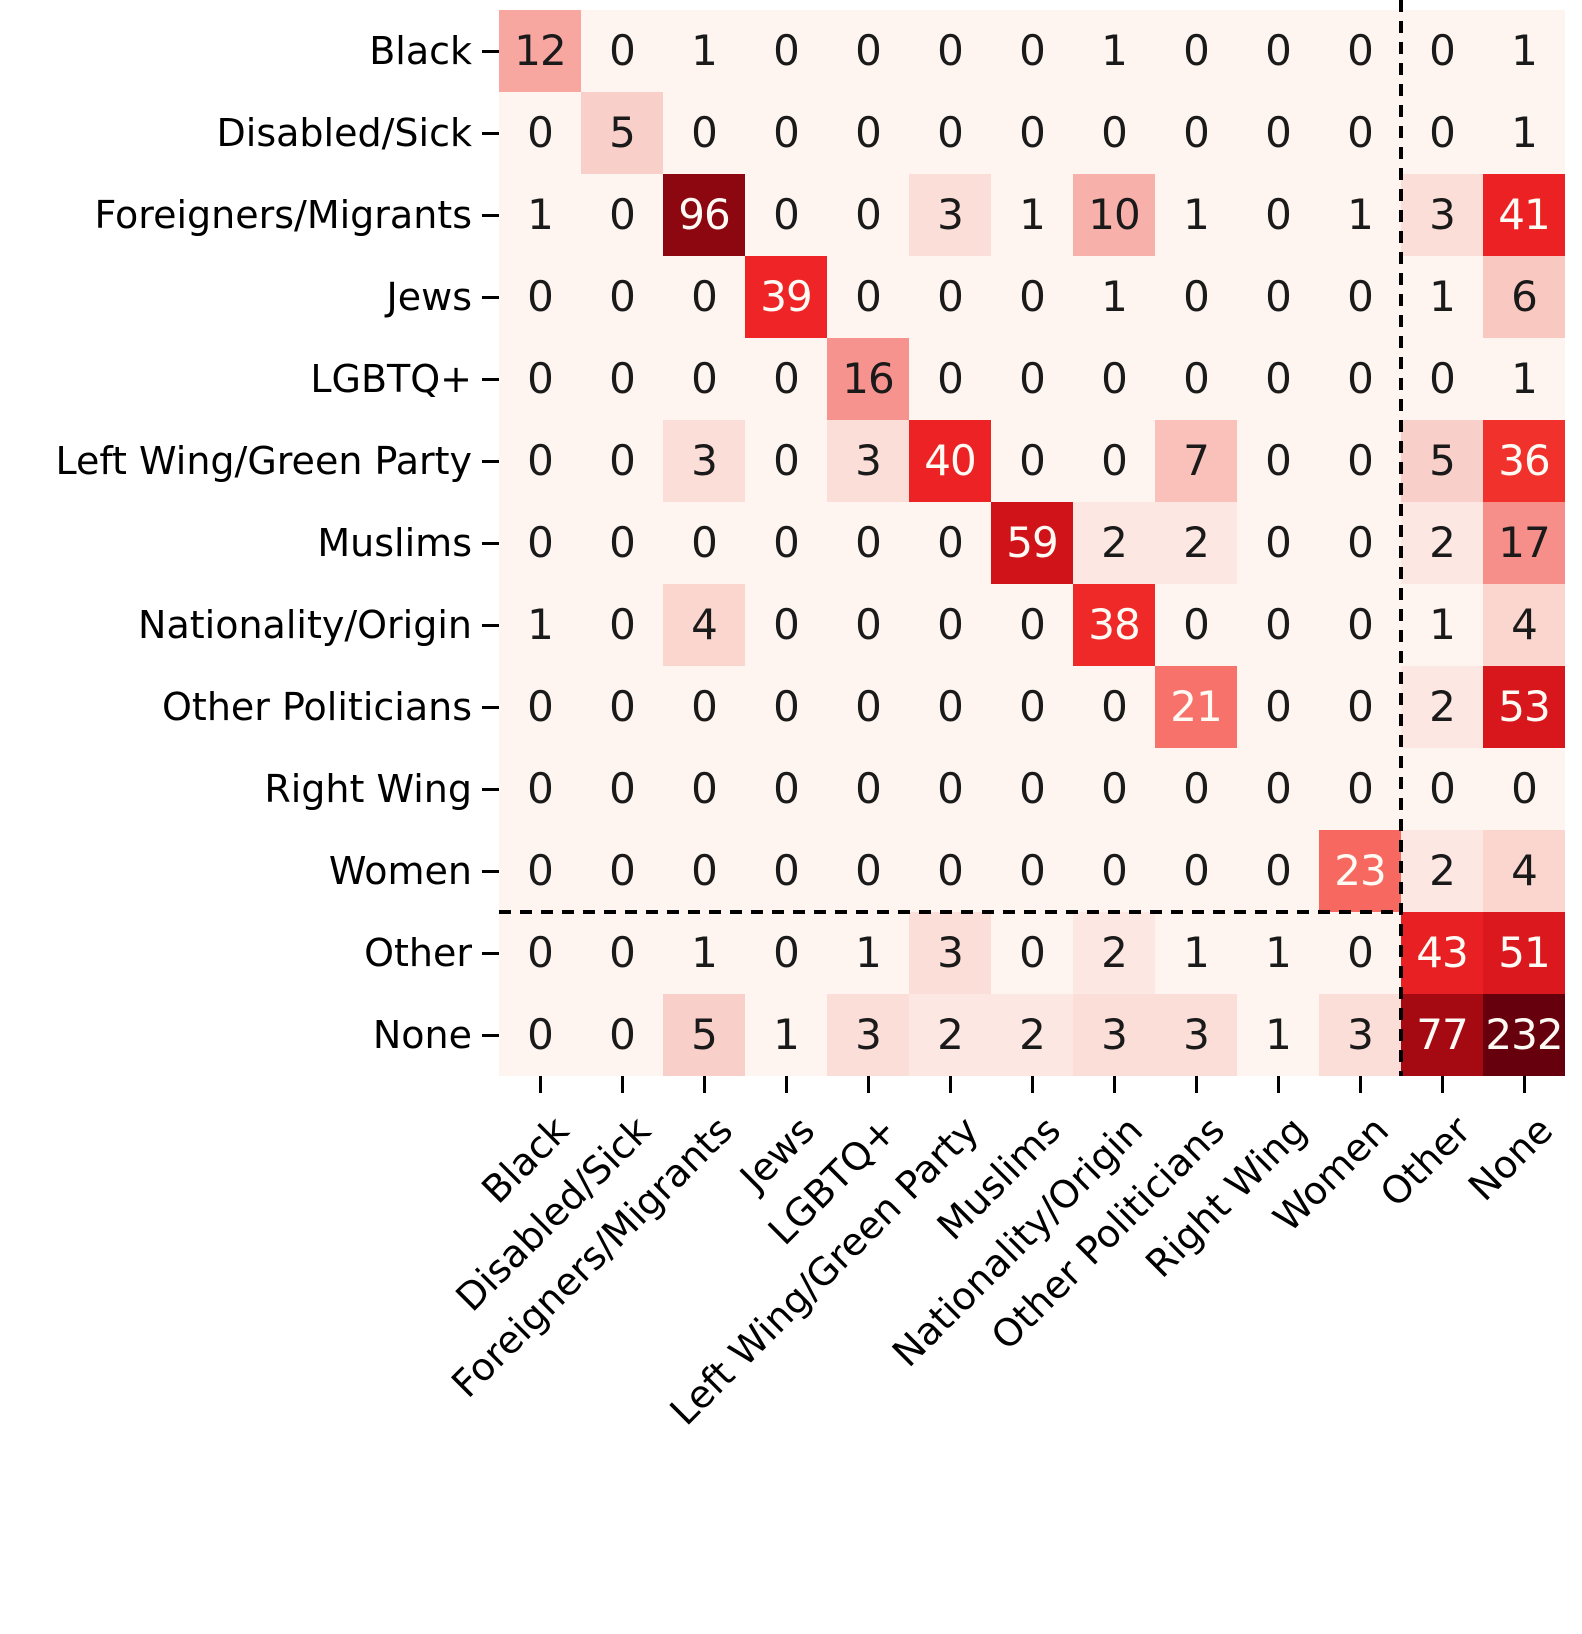 This screenshot has height=1634, width=1582. What do you see at coordinates (1524, 1035) in the screenshot?
I see `heatmap-cell: 232` at bounding box center [1524, 1035].